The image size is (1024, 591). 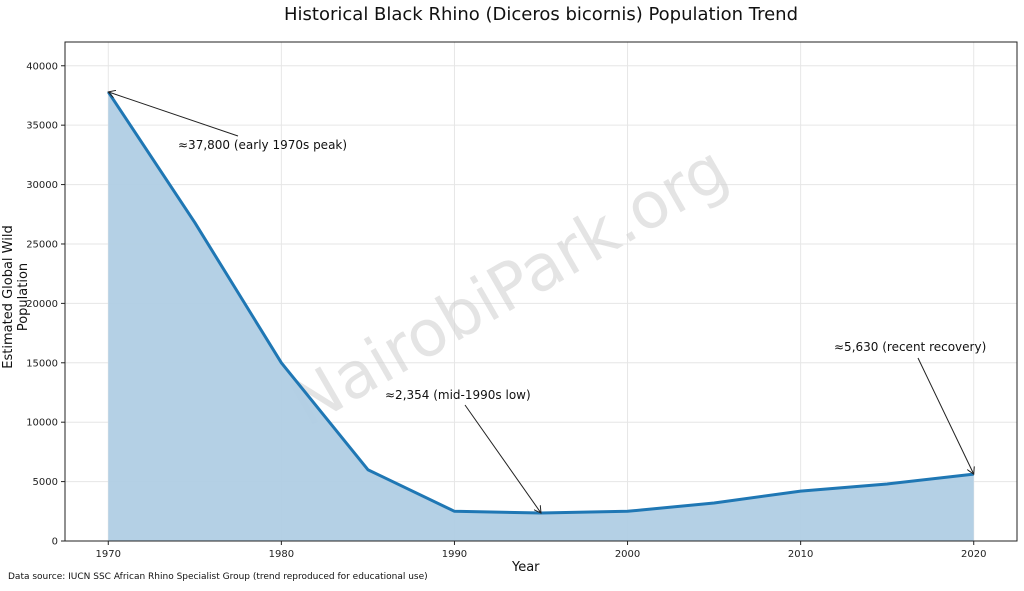 I want to click on y-tick-label: 20000, so click(x=42, y=304).